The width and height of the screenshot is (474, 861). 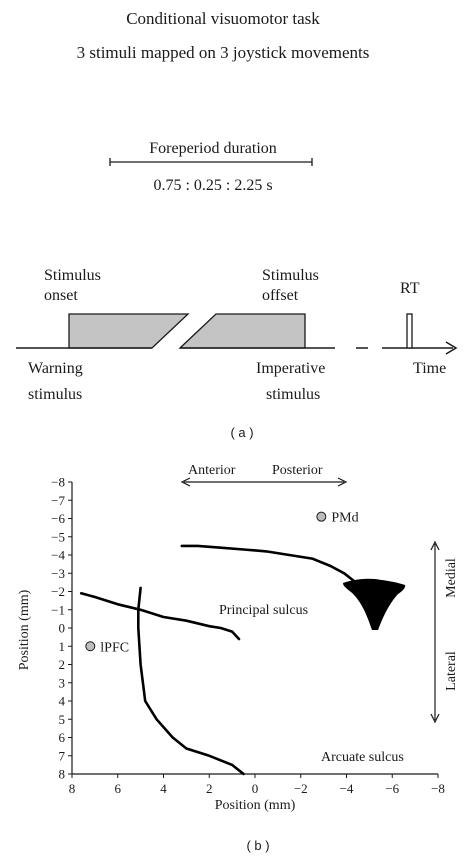 What do you see at coordinates (62, 774) in the screenshot?
I see `y-tick-label: 8` at bounding box center [62, 774].